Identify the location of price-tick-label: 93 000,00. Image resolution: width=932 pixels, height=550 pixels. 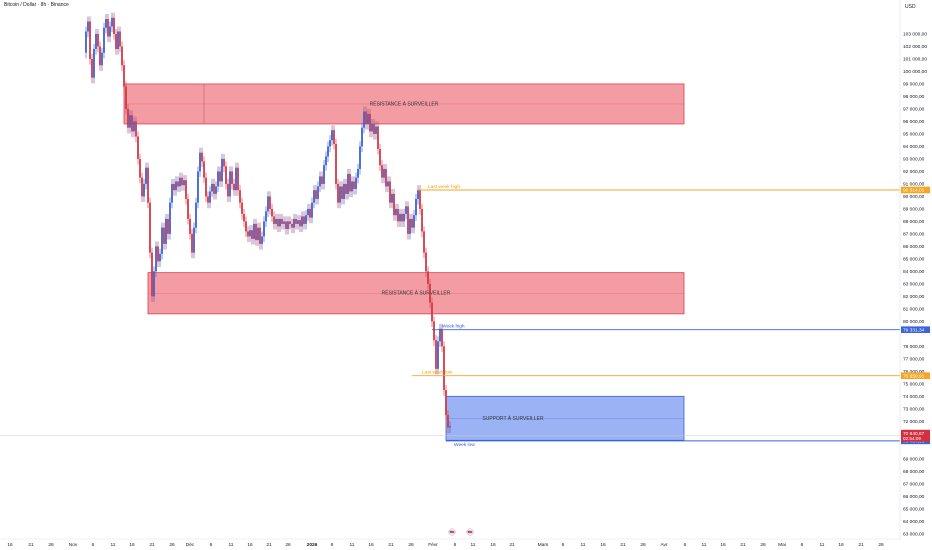
(914, 160).